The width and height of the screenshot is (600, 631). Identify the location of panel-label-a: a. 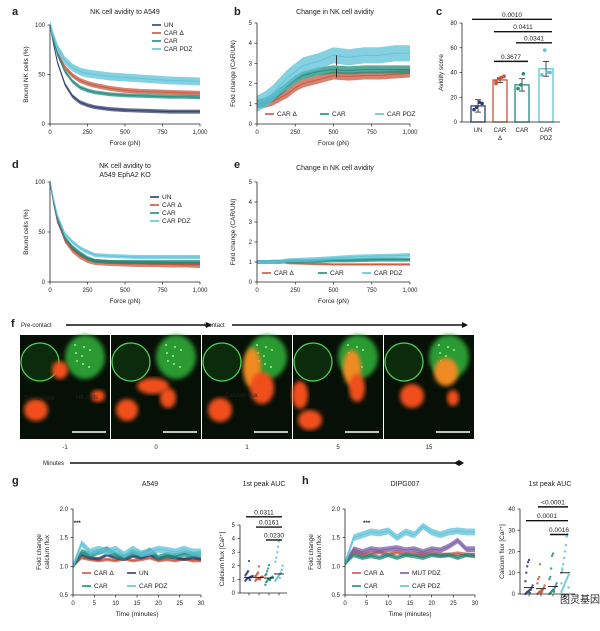
(15, 12).